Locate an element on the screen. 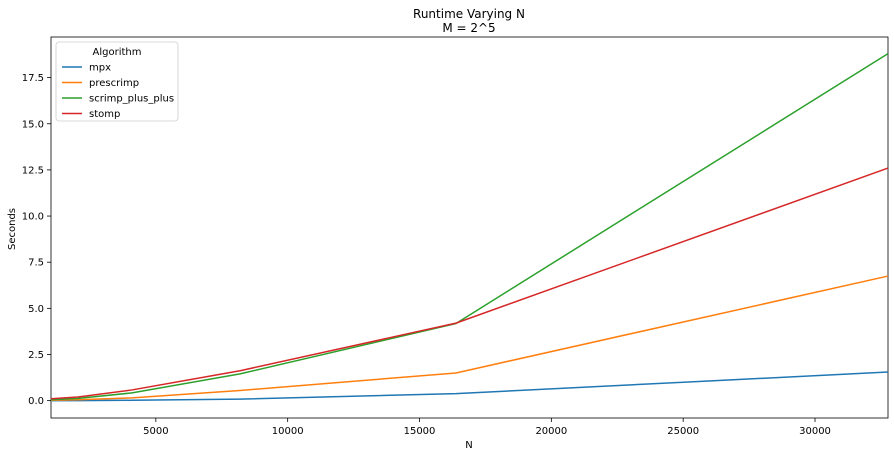 Image resolution: width=894 pixels, height=456 pixels. series-line-mpx is located at coordinates (470, 386).